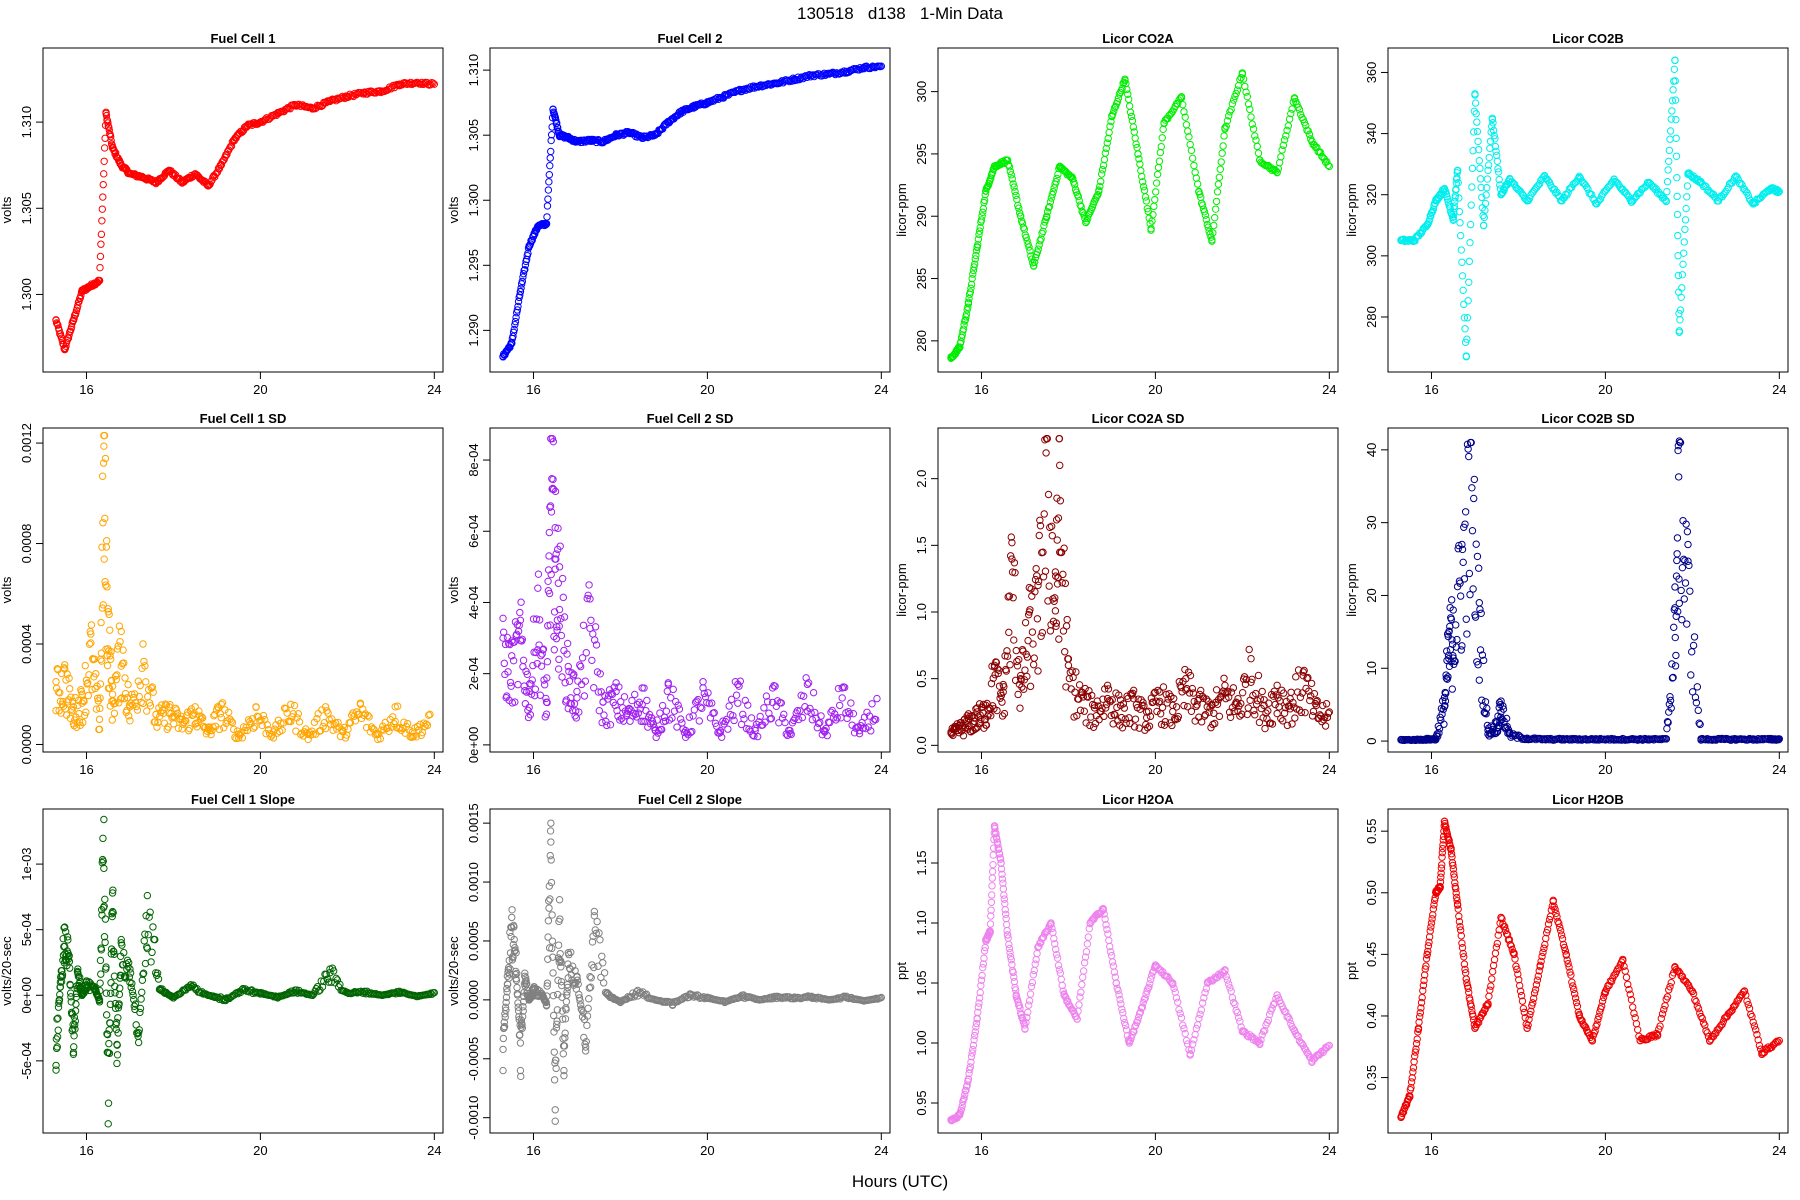  Describe the element at coordinates (473, 459) in the screenshot. I see `y-tick-label: 8e-04` at that location.